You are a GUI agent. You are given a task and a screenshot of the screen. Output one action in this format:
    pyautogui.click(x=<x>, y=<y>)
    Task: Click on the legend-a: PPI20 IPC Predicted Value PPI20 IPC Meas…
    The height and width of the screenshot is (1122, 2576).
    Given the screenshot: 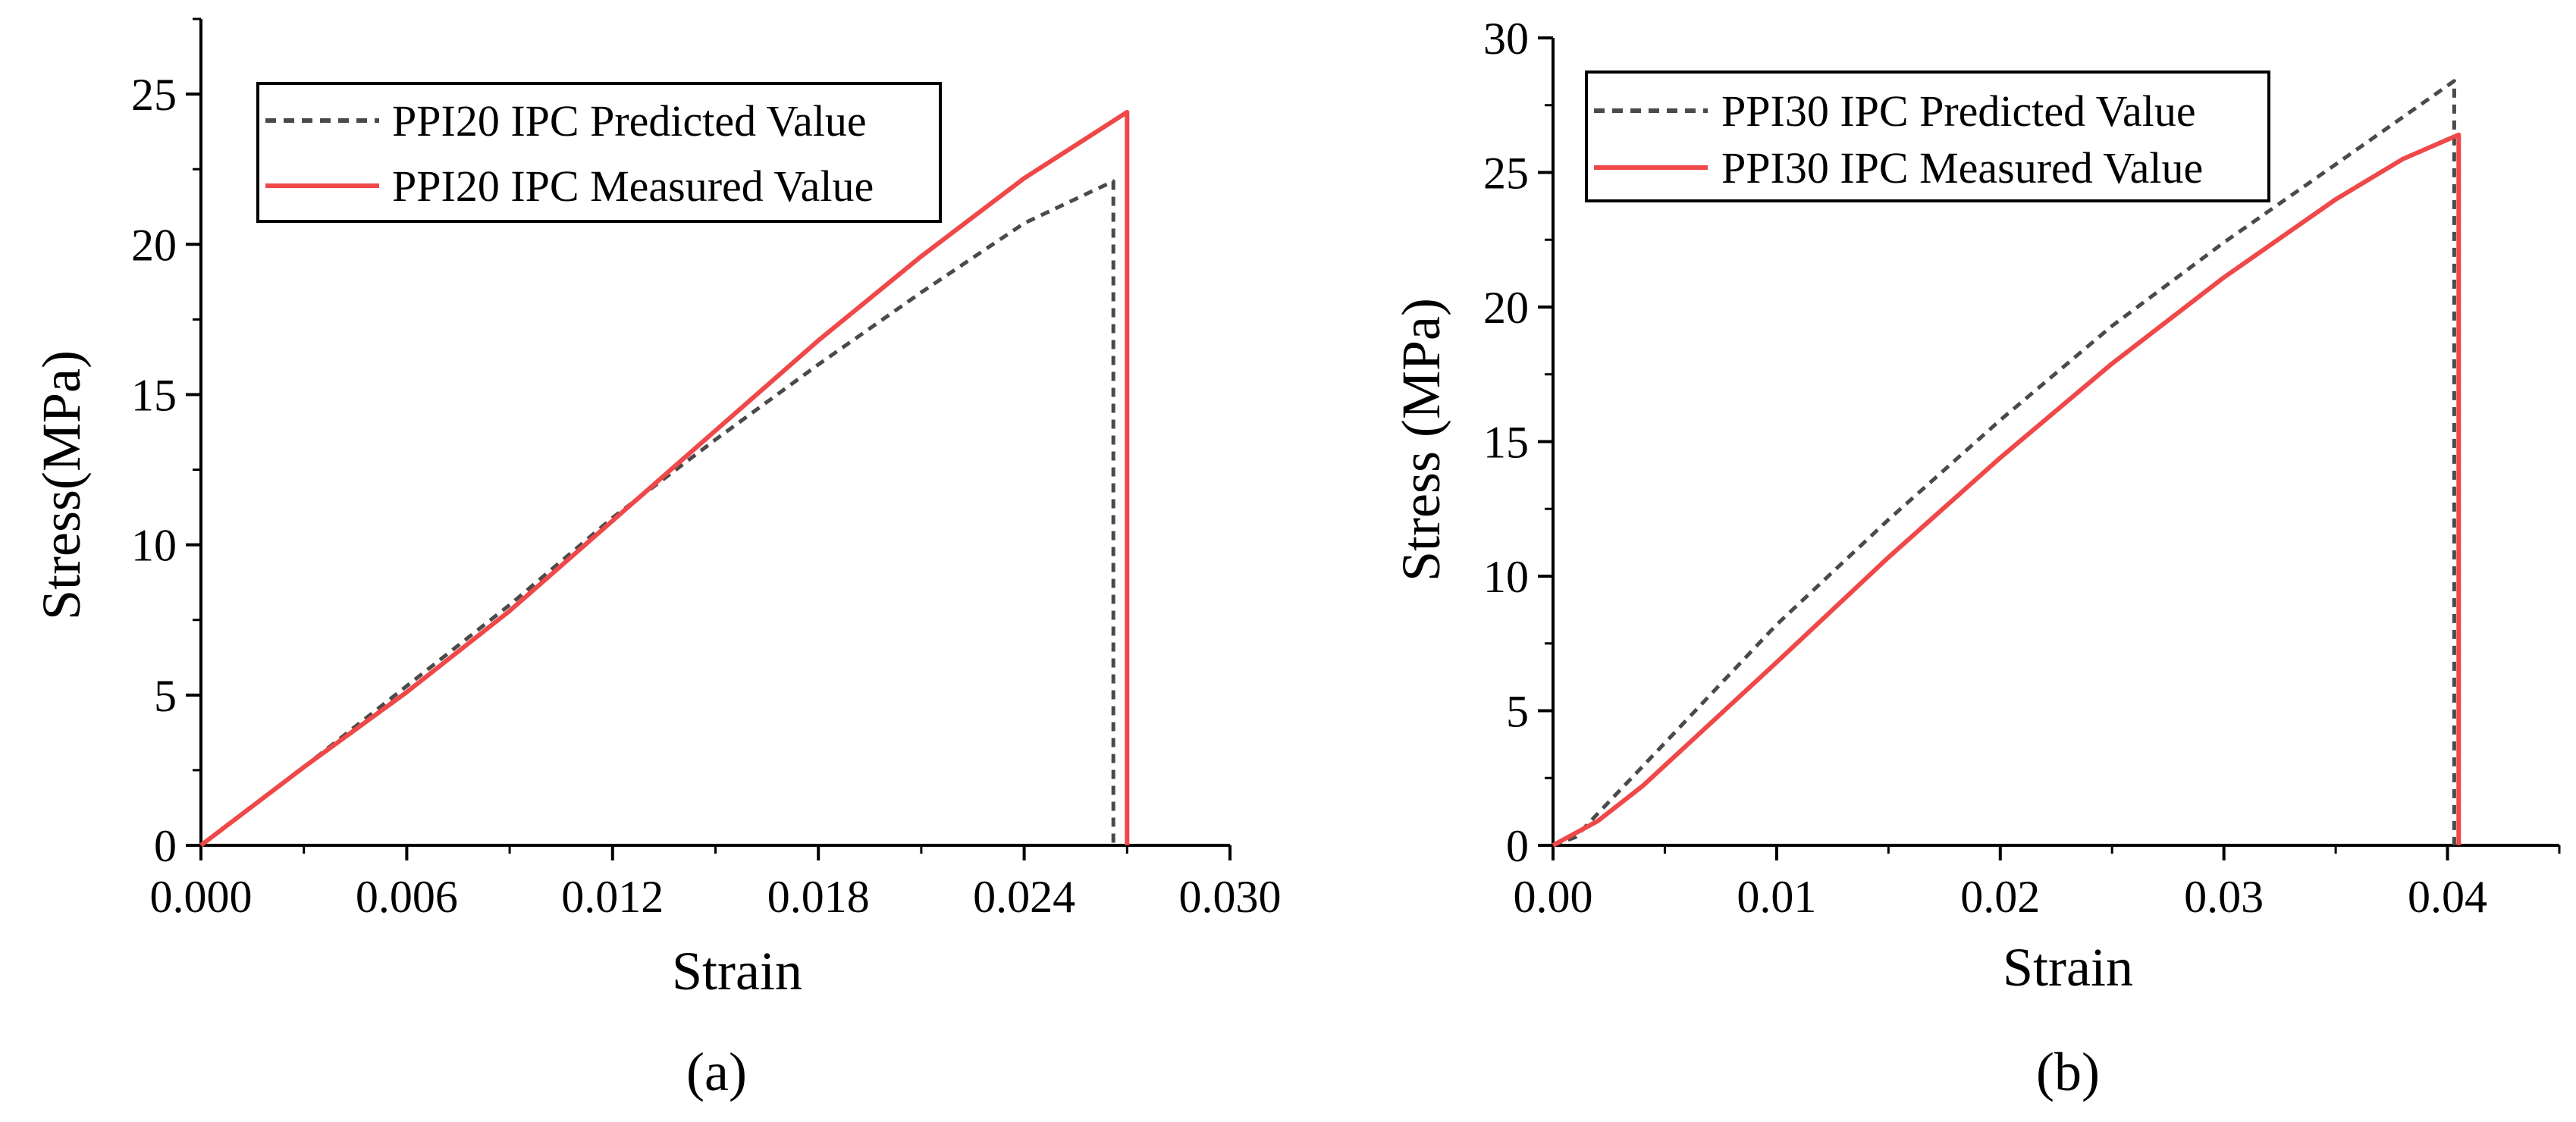 What is the action you would take?
    pyautogui.click(x=599, y=152)
    